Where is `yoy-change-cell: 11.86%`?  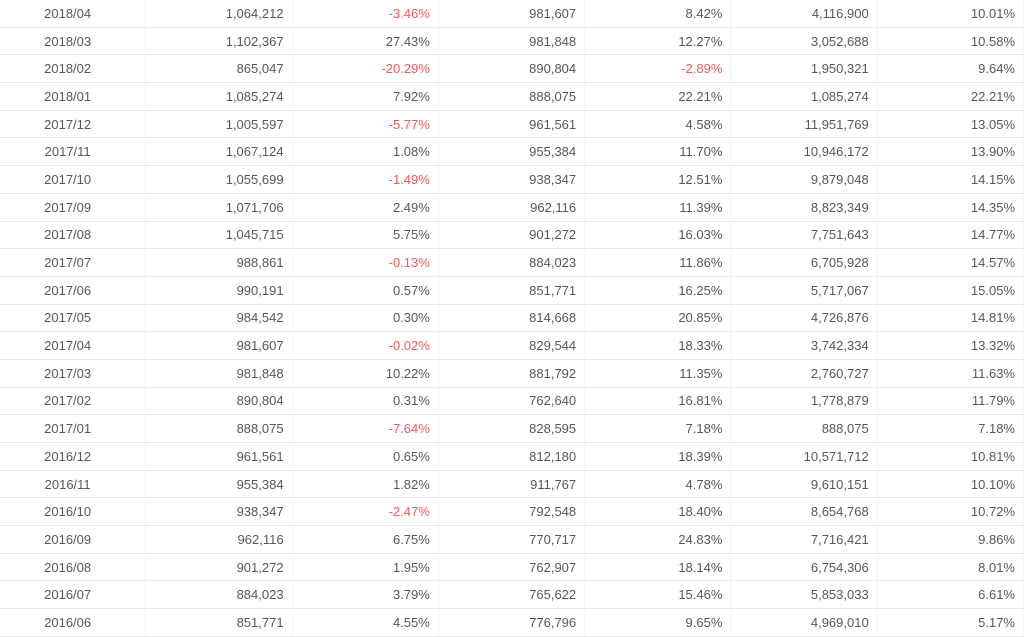
yoy-change-cell: 11.86% is located at coordinates (658, 262).